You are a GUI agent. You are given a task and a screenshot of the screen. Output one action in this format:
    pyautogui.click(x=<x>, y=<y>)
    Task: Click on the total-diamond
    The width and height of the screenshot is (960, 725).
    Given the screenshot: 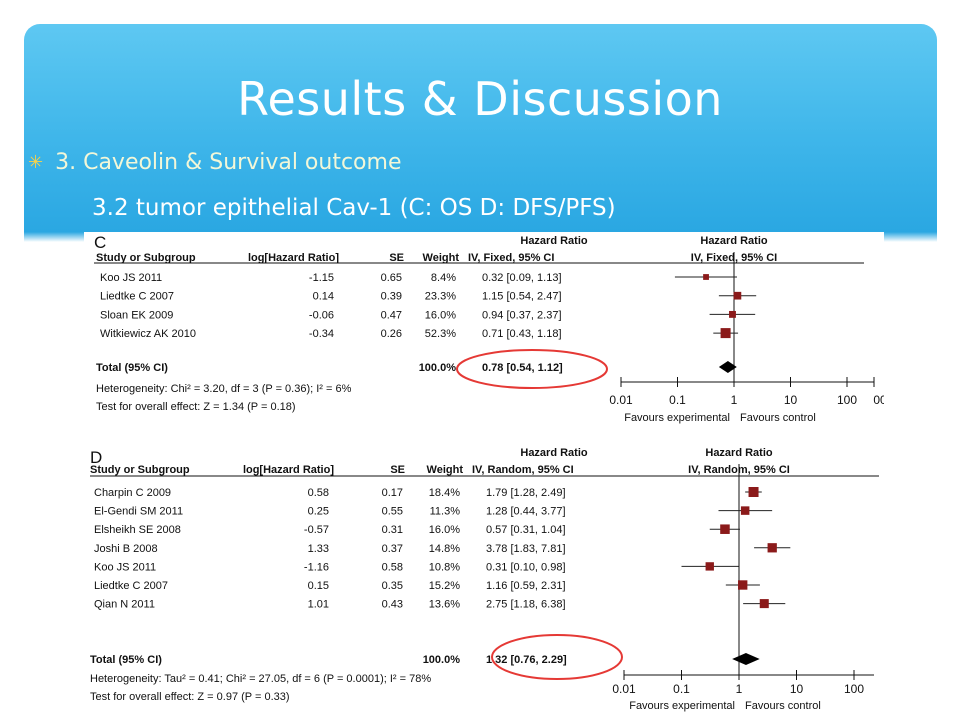 What is the action you would take?
    pyautogui.click(x=746, y=659)
    